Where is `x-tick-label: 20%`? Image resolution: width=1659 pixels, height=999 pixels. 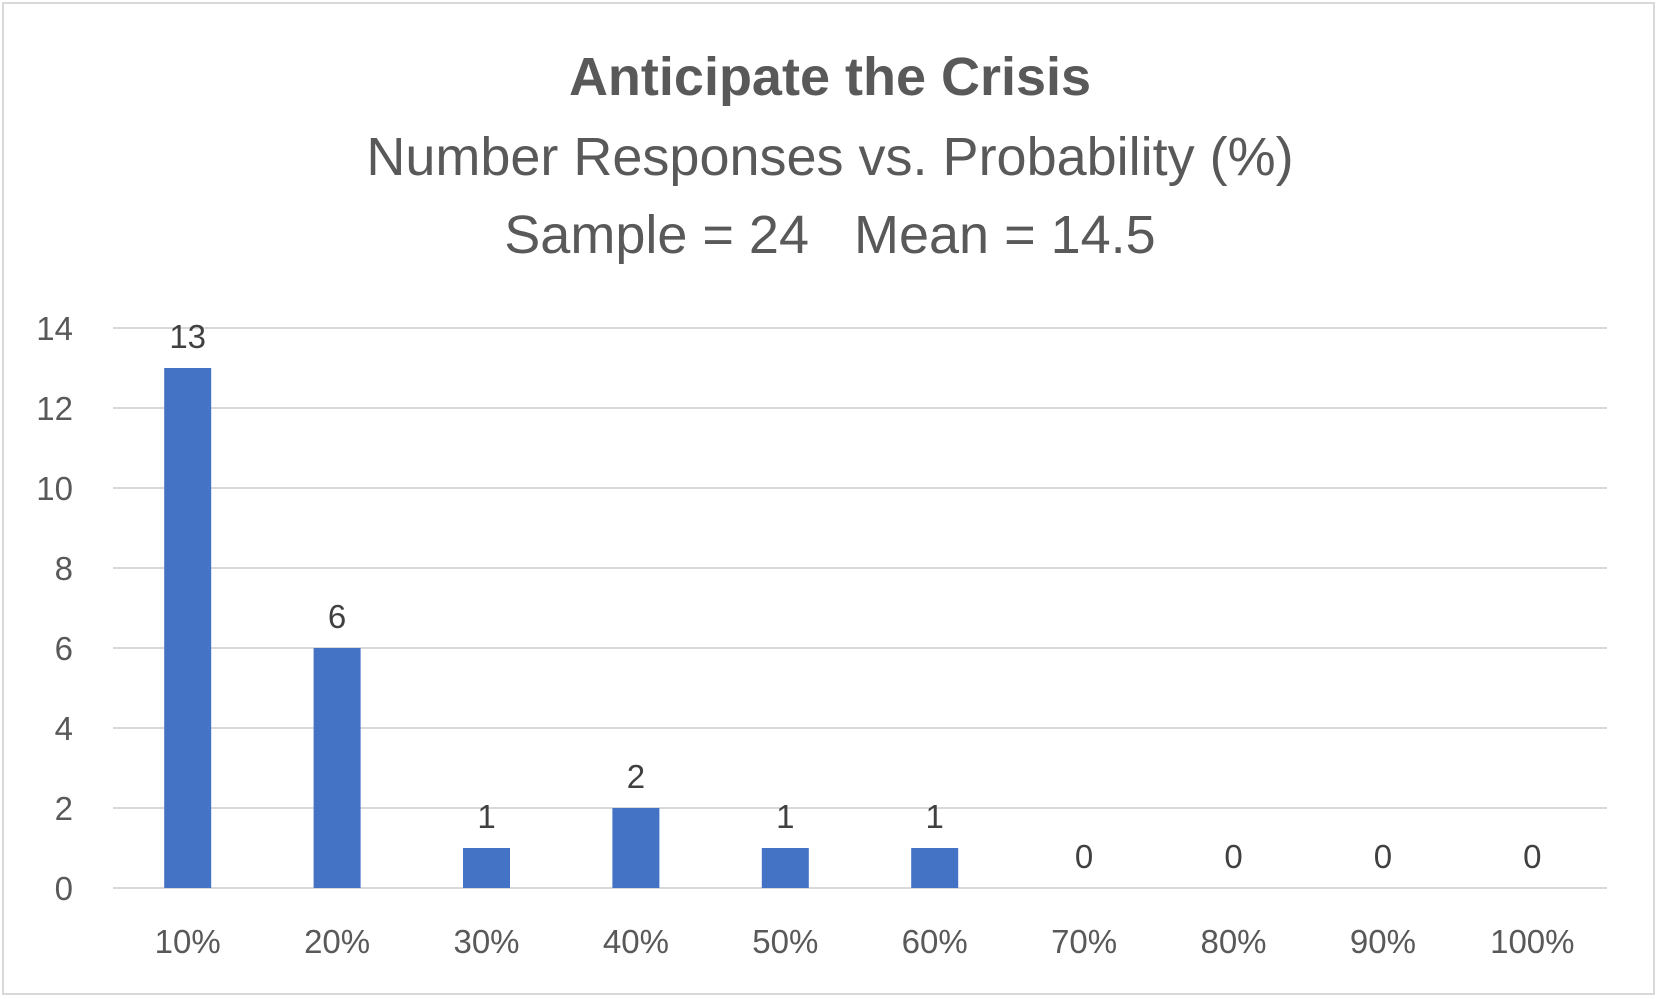
x-tick-label: 20% is located at coordinates (337, 941).